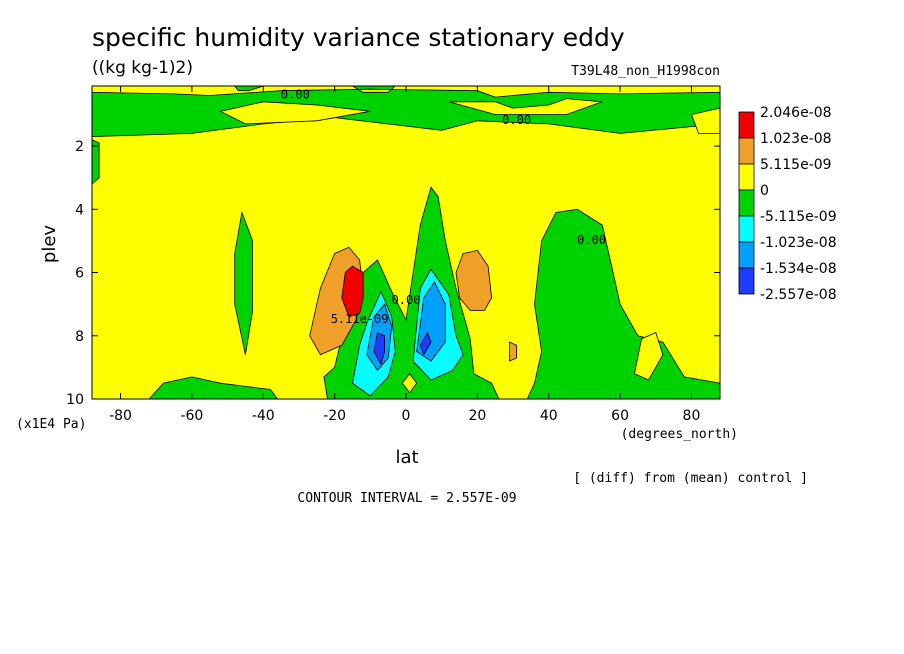  I want to click on x-tick-label: 0, so click(406, 416).